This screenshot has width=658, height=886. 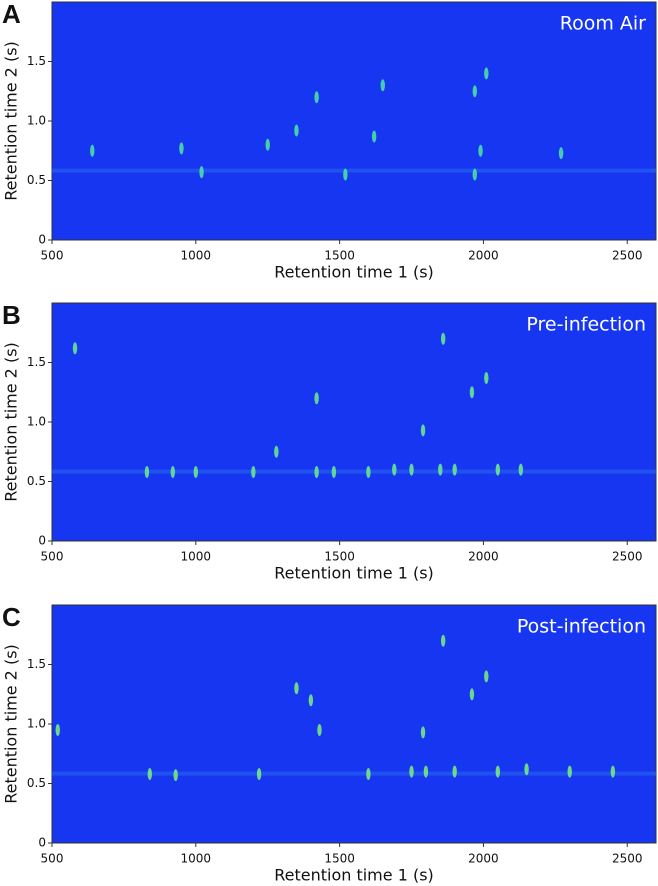 What do you see at coordinates (586, 325) in the screenshot?
I see `panel-title: Pre-infection` at bounding box center [586, 325].